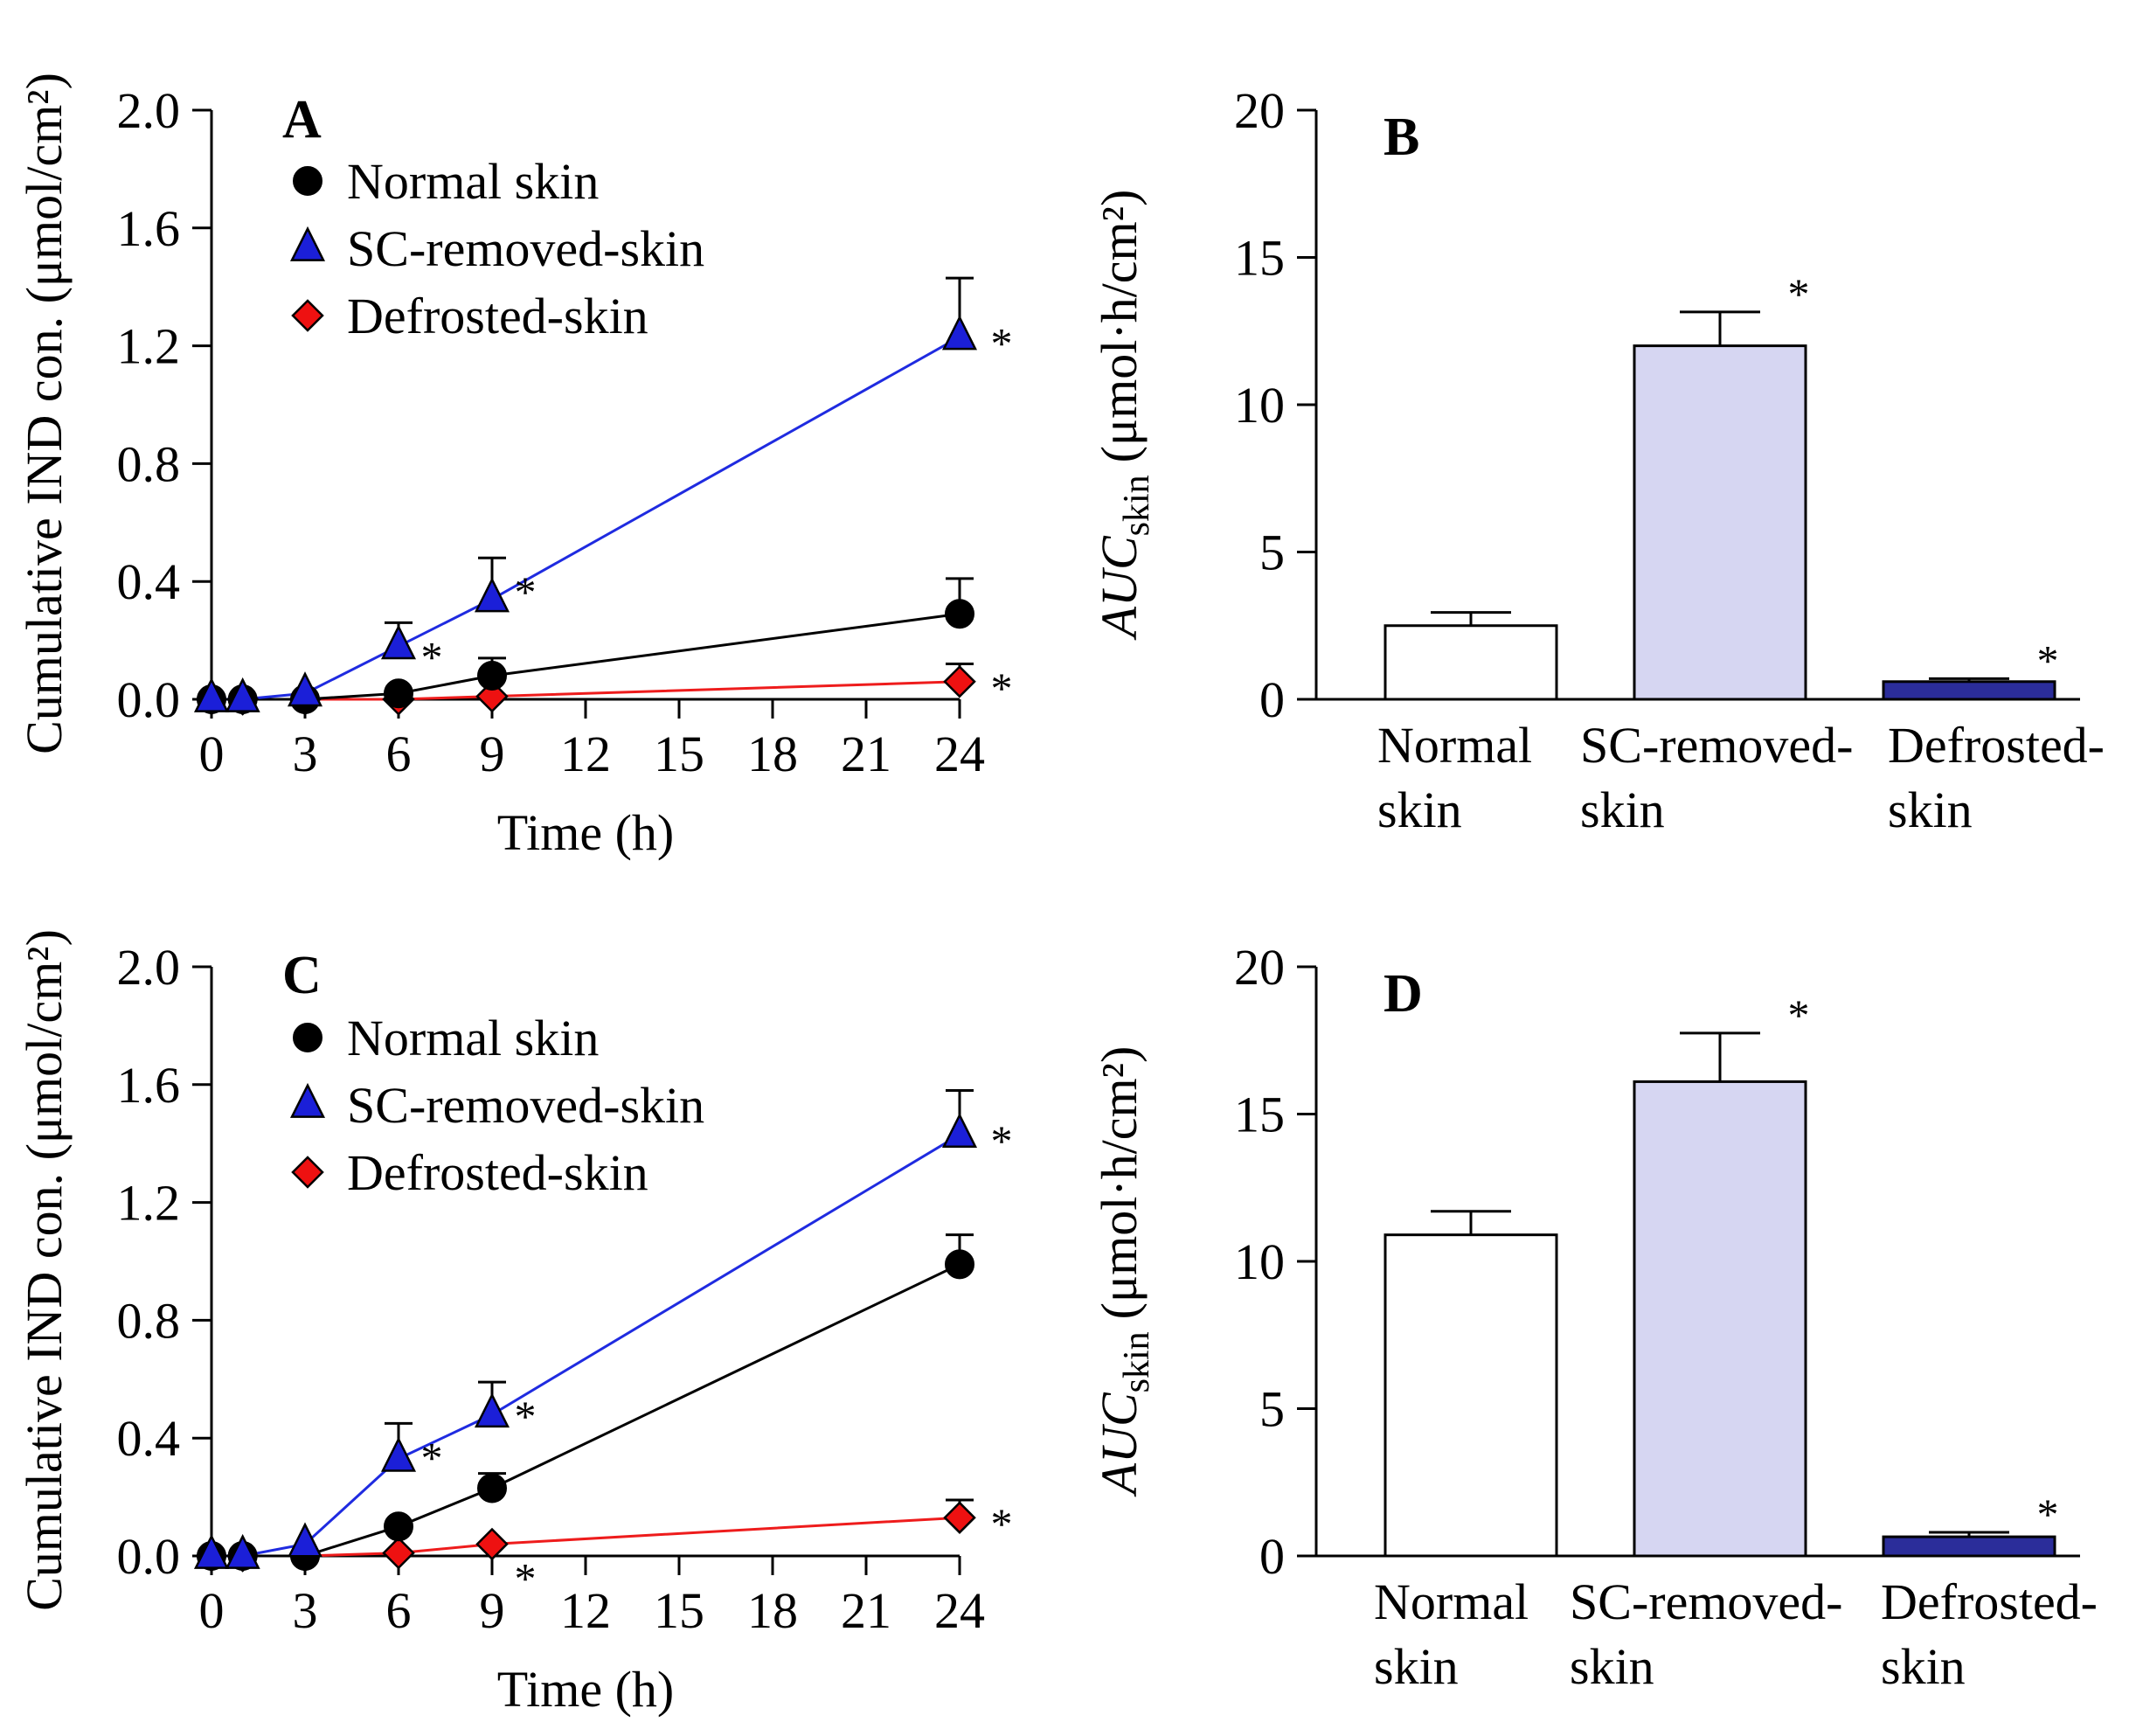  Describe the element at coordinates (149, 1556) in the screenshot. I see `y-tick-label: 0.0` at that location.